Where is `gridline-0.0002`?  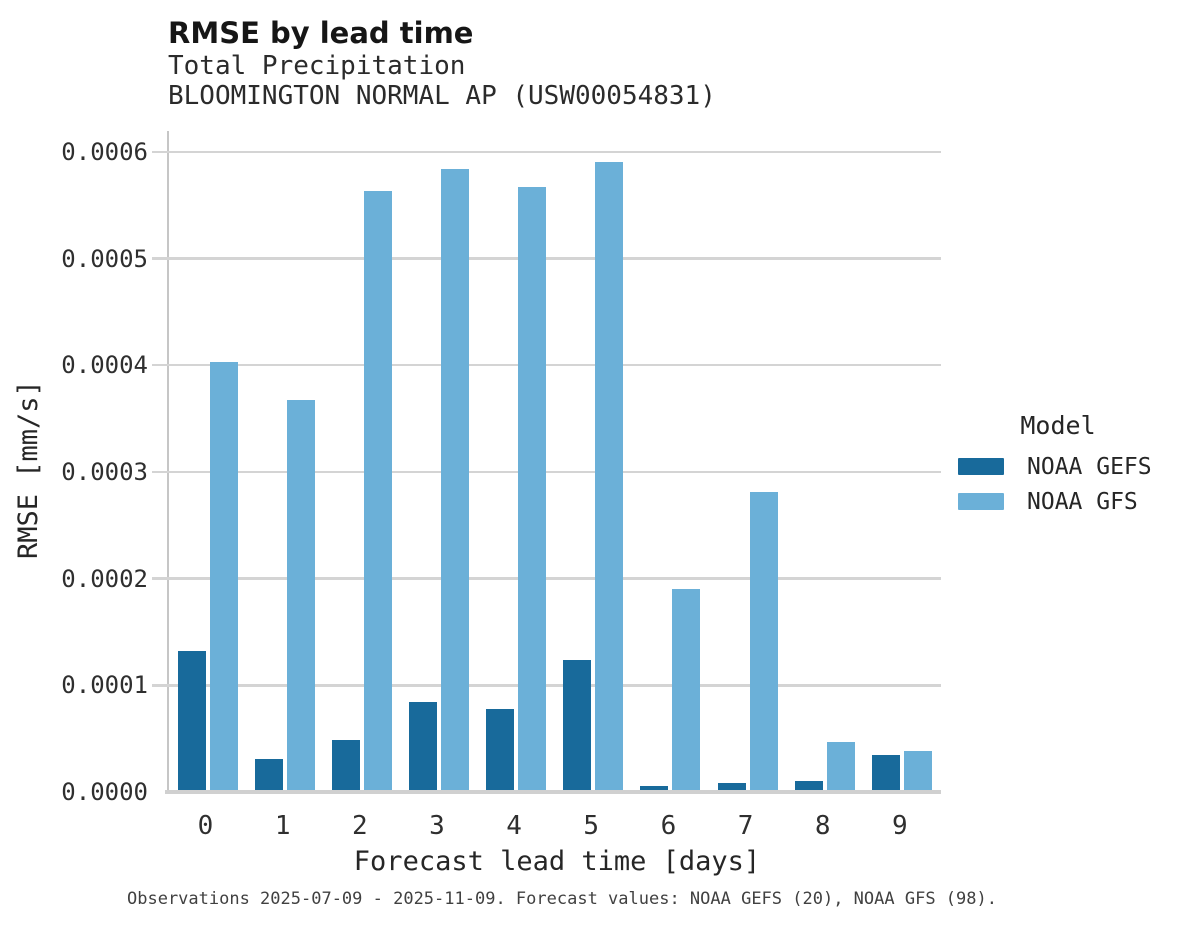 gridline-0.0002 is located at coordinates (546, 578).